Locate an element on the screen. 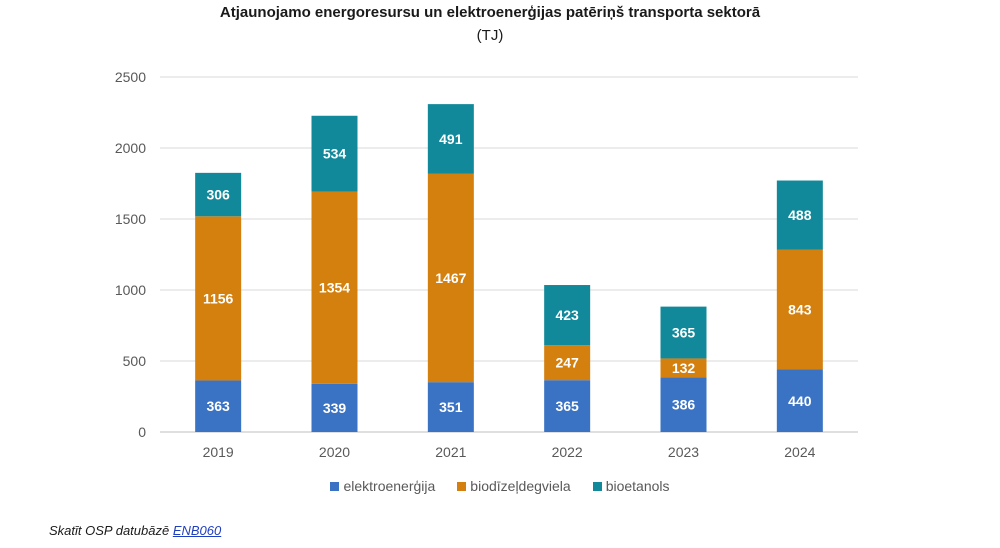 The height and width of the screenshot is (548, 1000). data-label: 132 is located at coordinates (684, 368).